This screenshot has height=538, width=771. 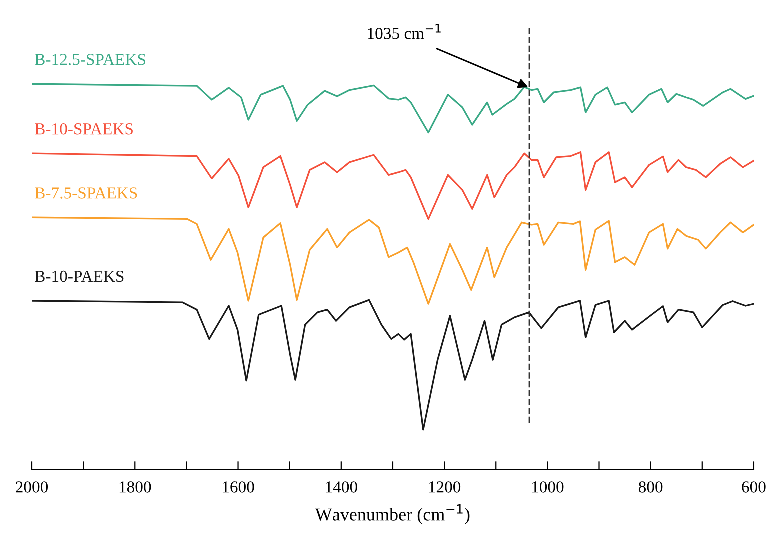 What do you see at coordinates (754, 487) in the screenshot?
I see `x-tick-label: 600` at bounding box center [754, 487].